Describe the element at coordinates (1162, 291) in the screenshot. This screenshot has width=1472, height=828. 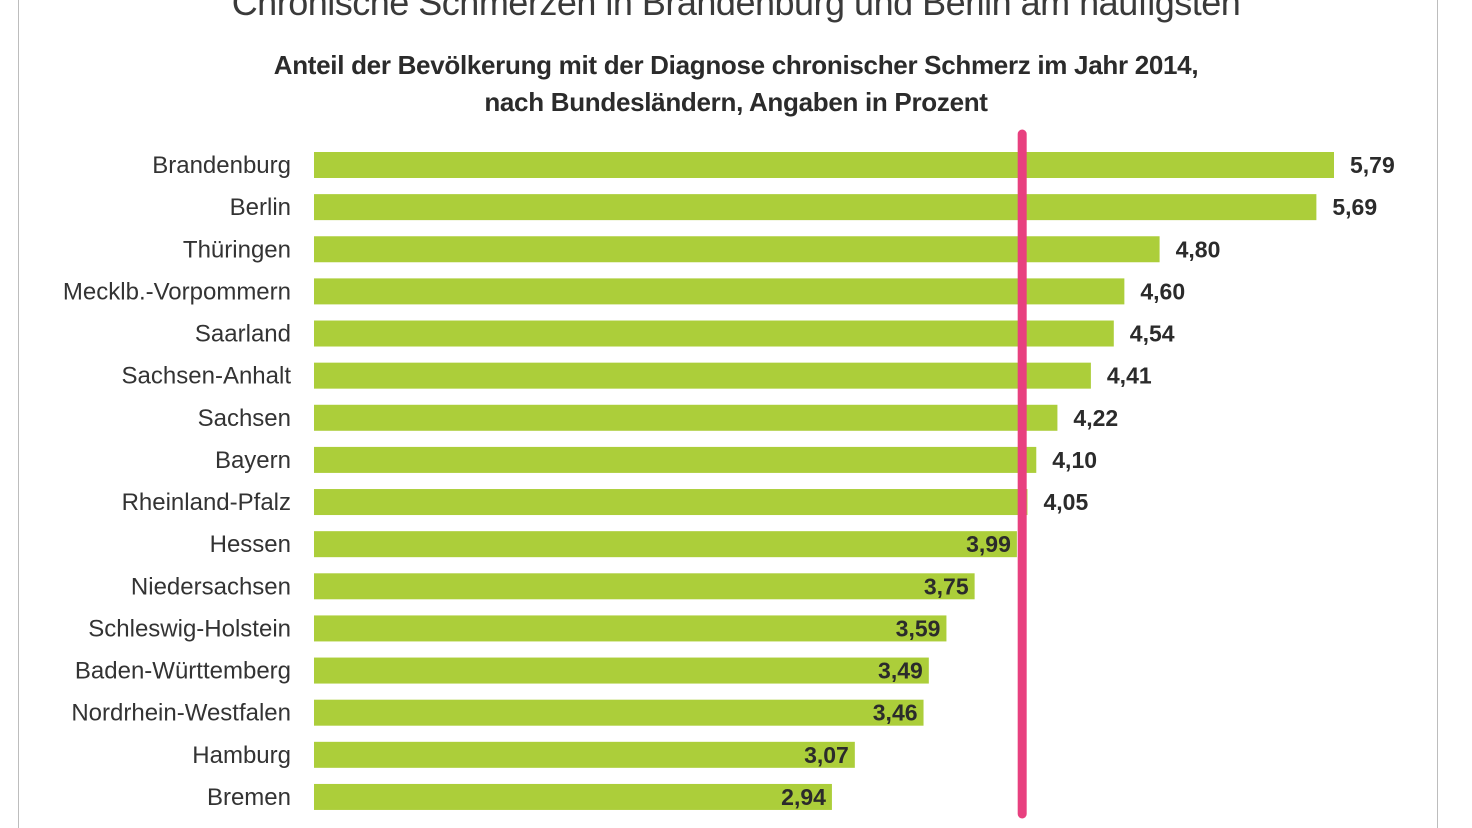
I see `value-label: 4,60` at that location.